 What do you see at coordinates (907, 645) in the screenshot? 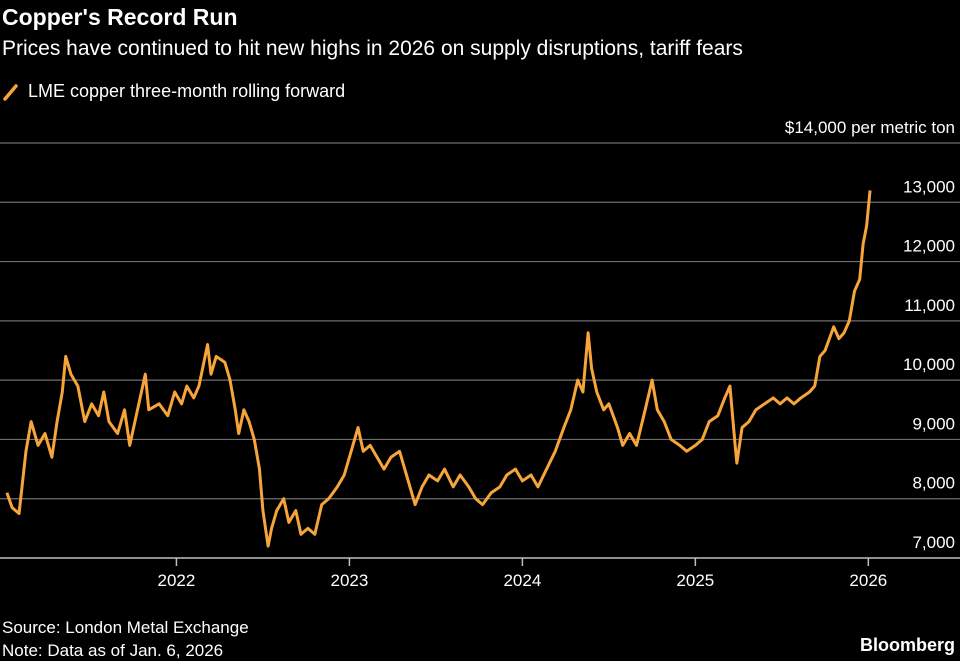
I see `brand: Bloomberg` at bounding box center [907, 645].